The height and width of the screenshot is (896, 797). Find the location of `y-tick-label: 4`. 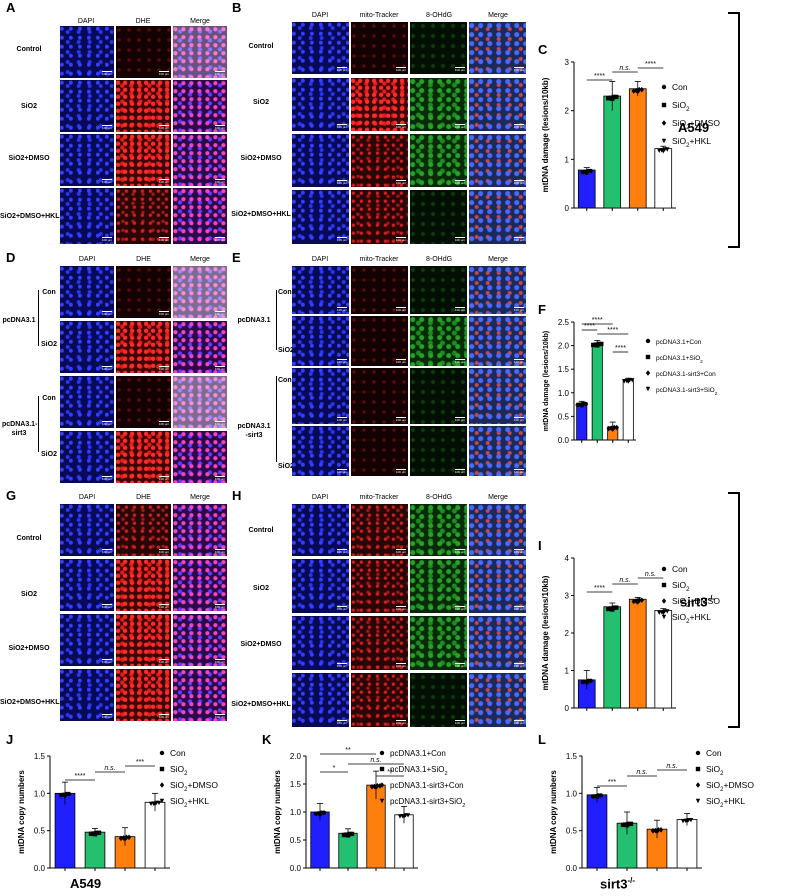

y-tick-label: 4 is located at coordinates (567, 558).